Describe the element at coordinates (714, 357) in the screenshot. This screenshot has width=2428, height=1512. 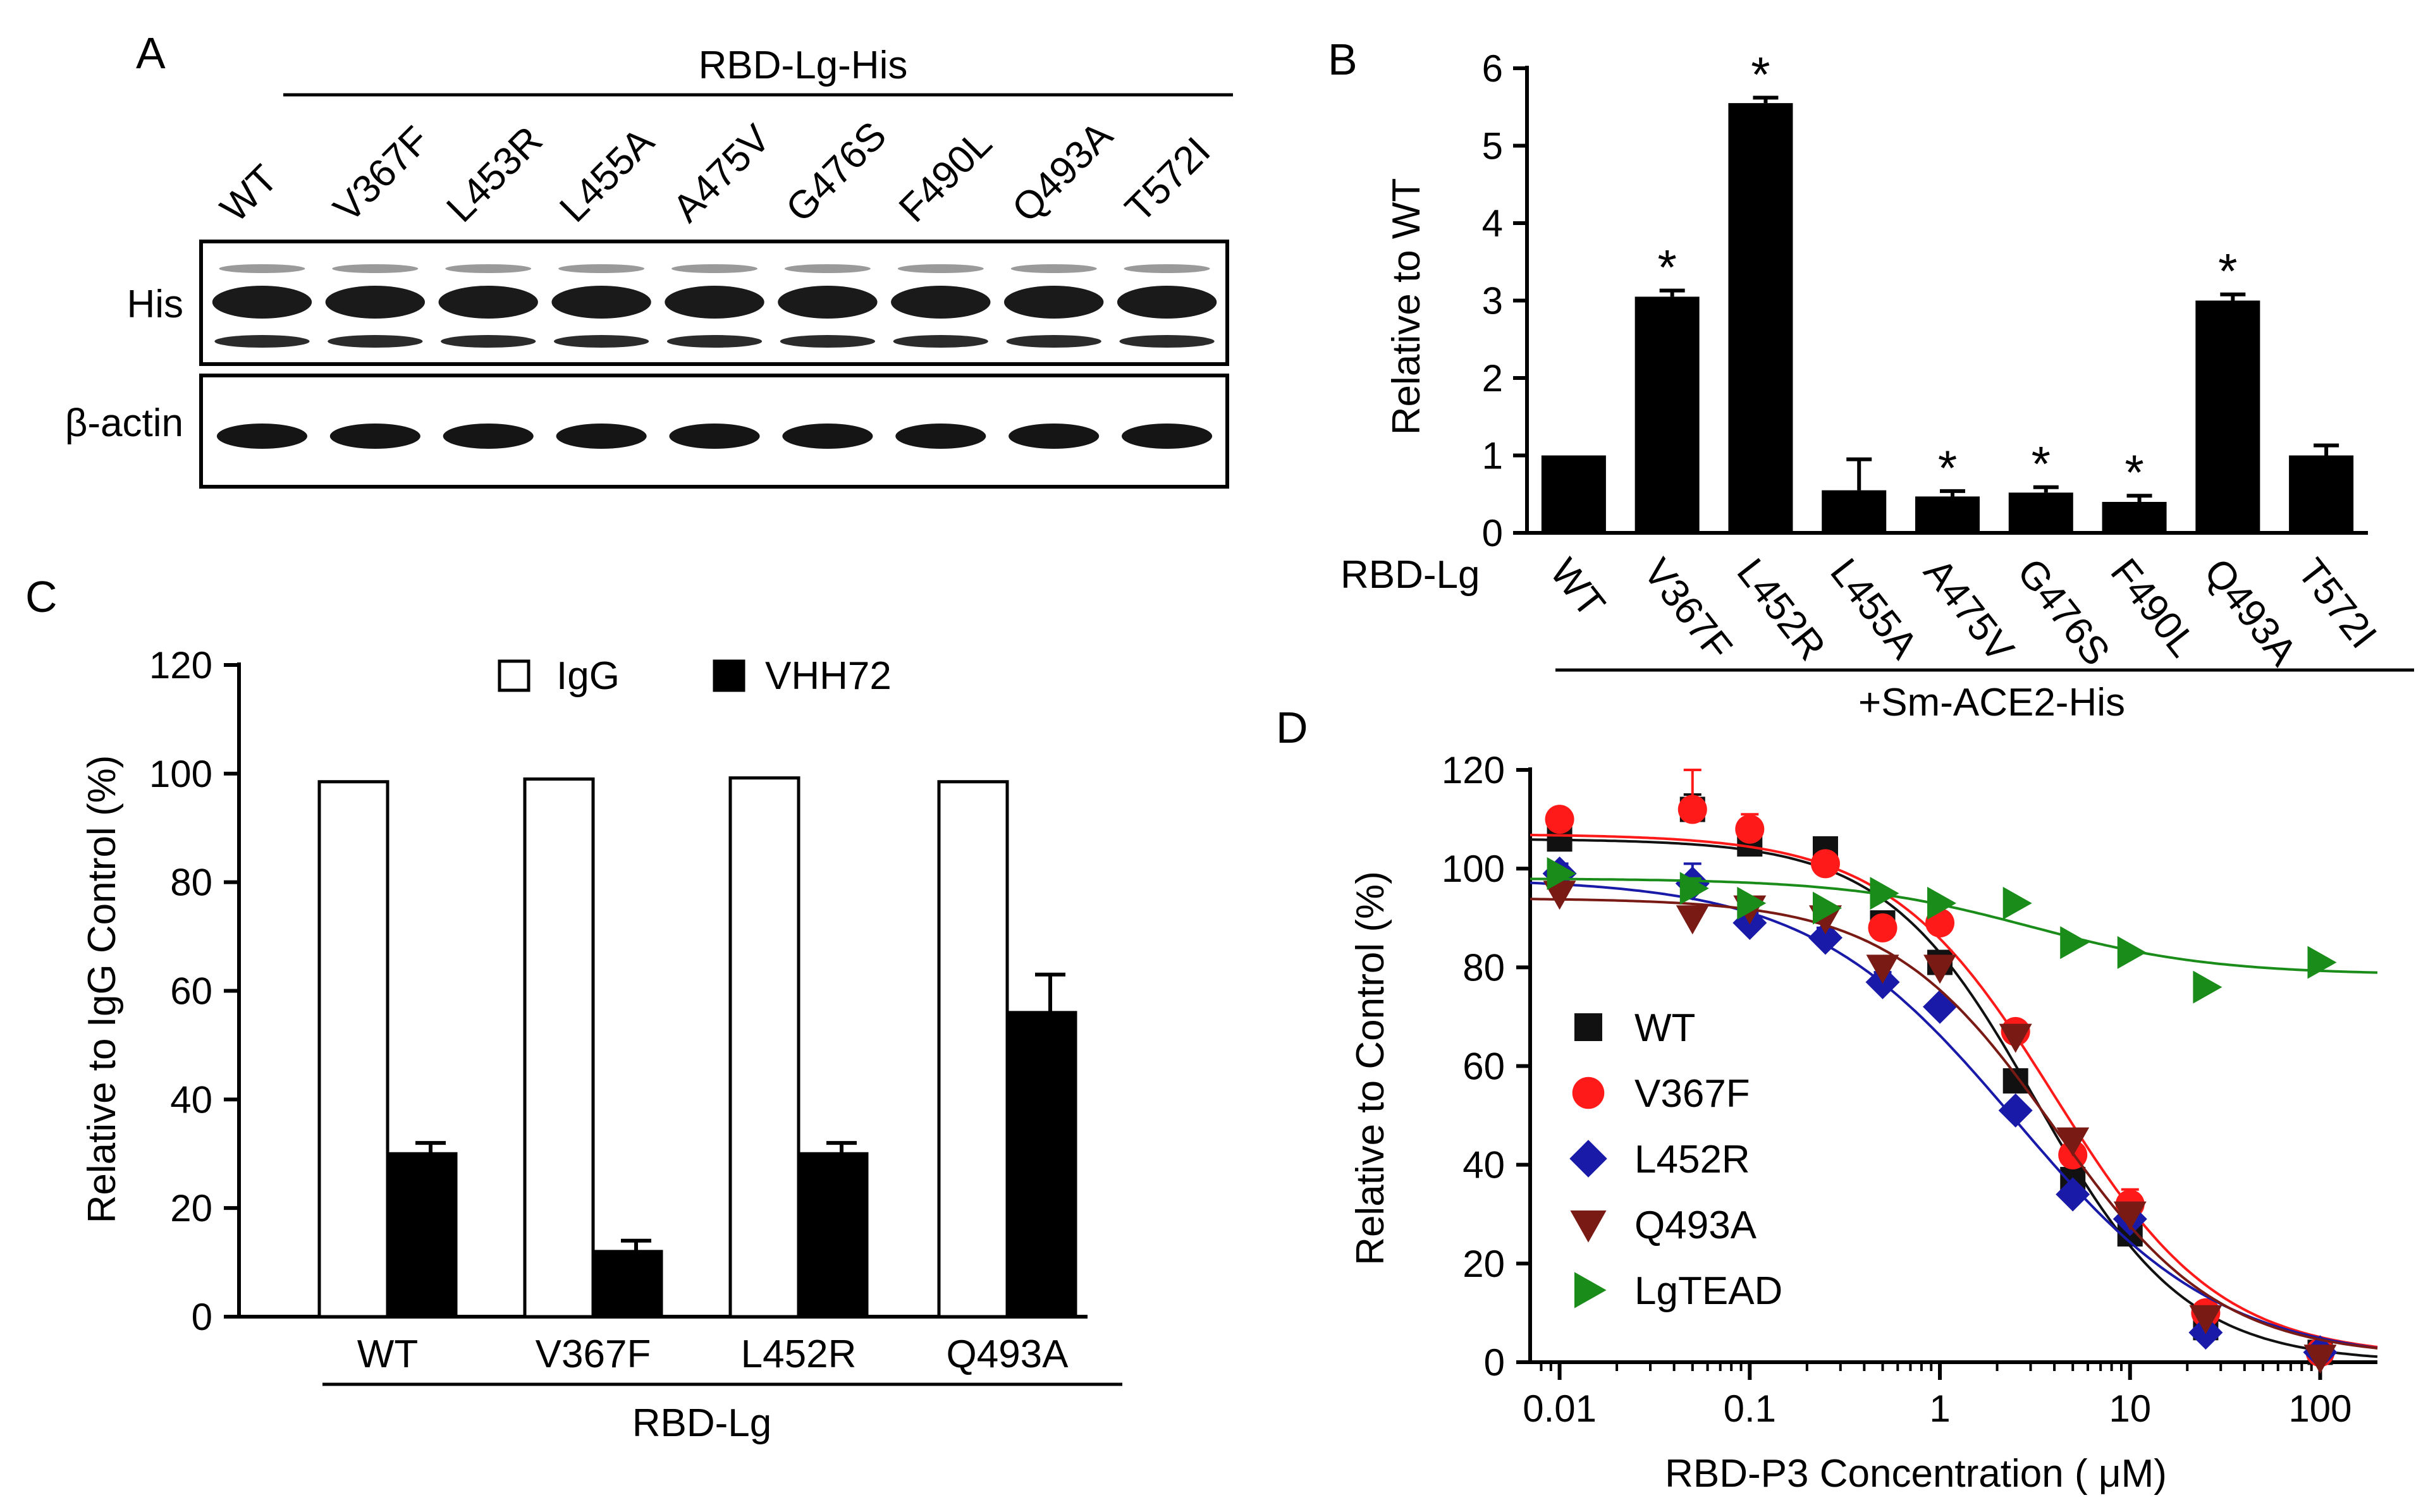
I see `blot-bands` at that location.